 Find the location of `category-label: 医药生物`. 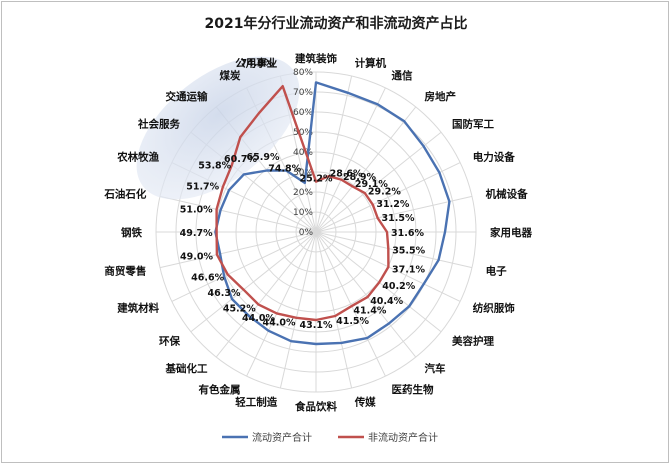

category-label: 医药生物 is located at coordinates (413, 389).